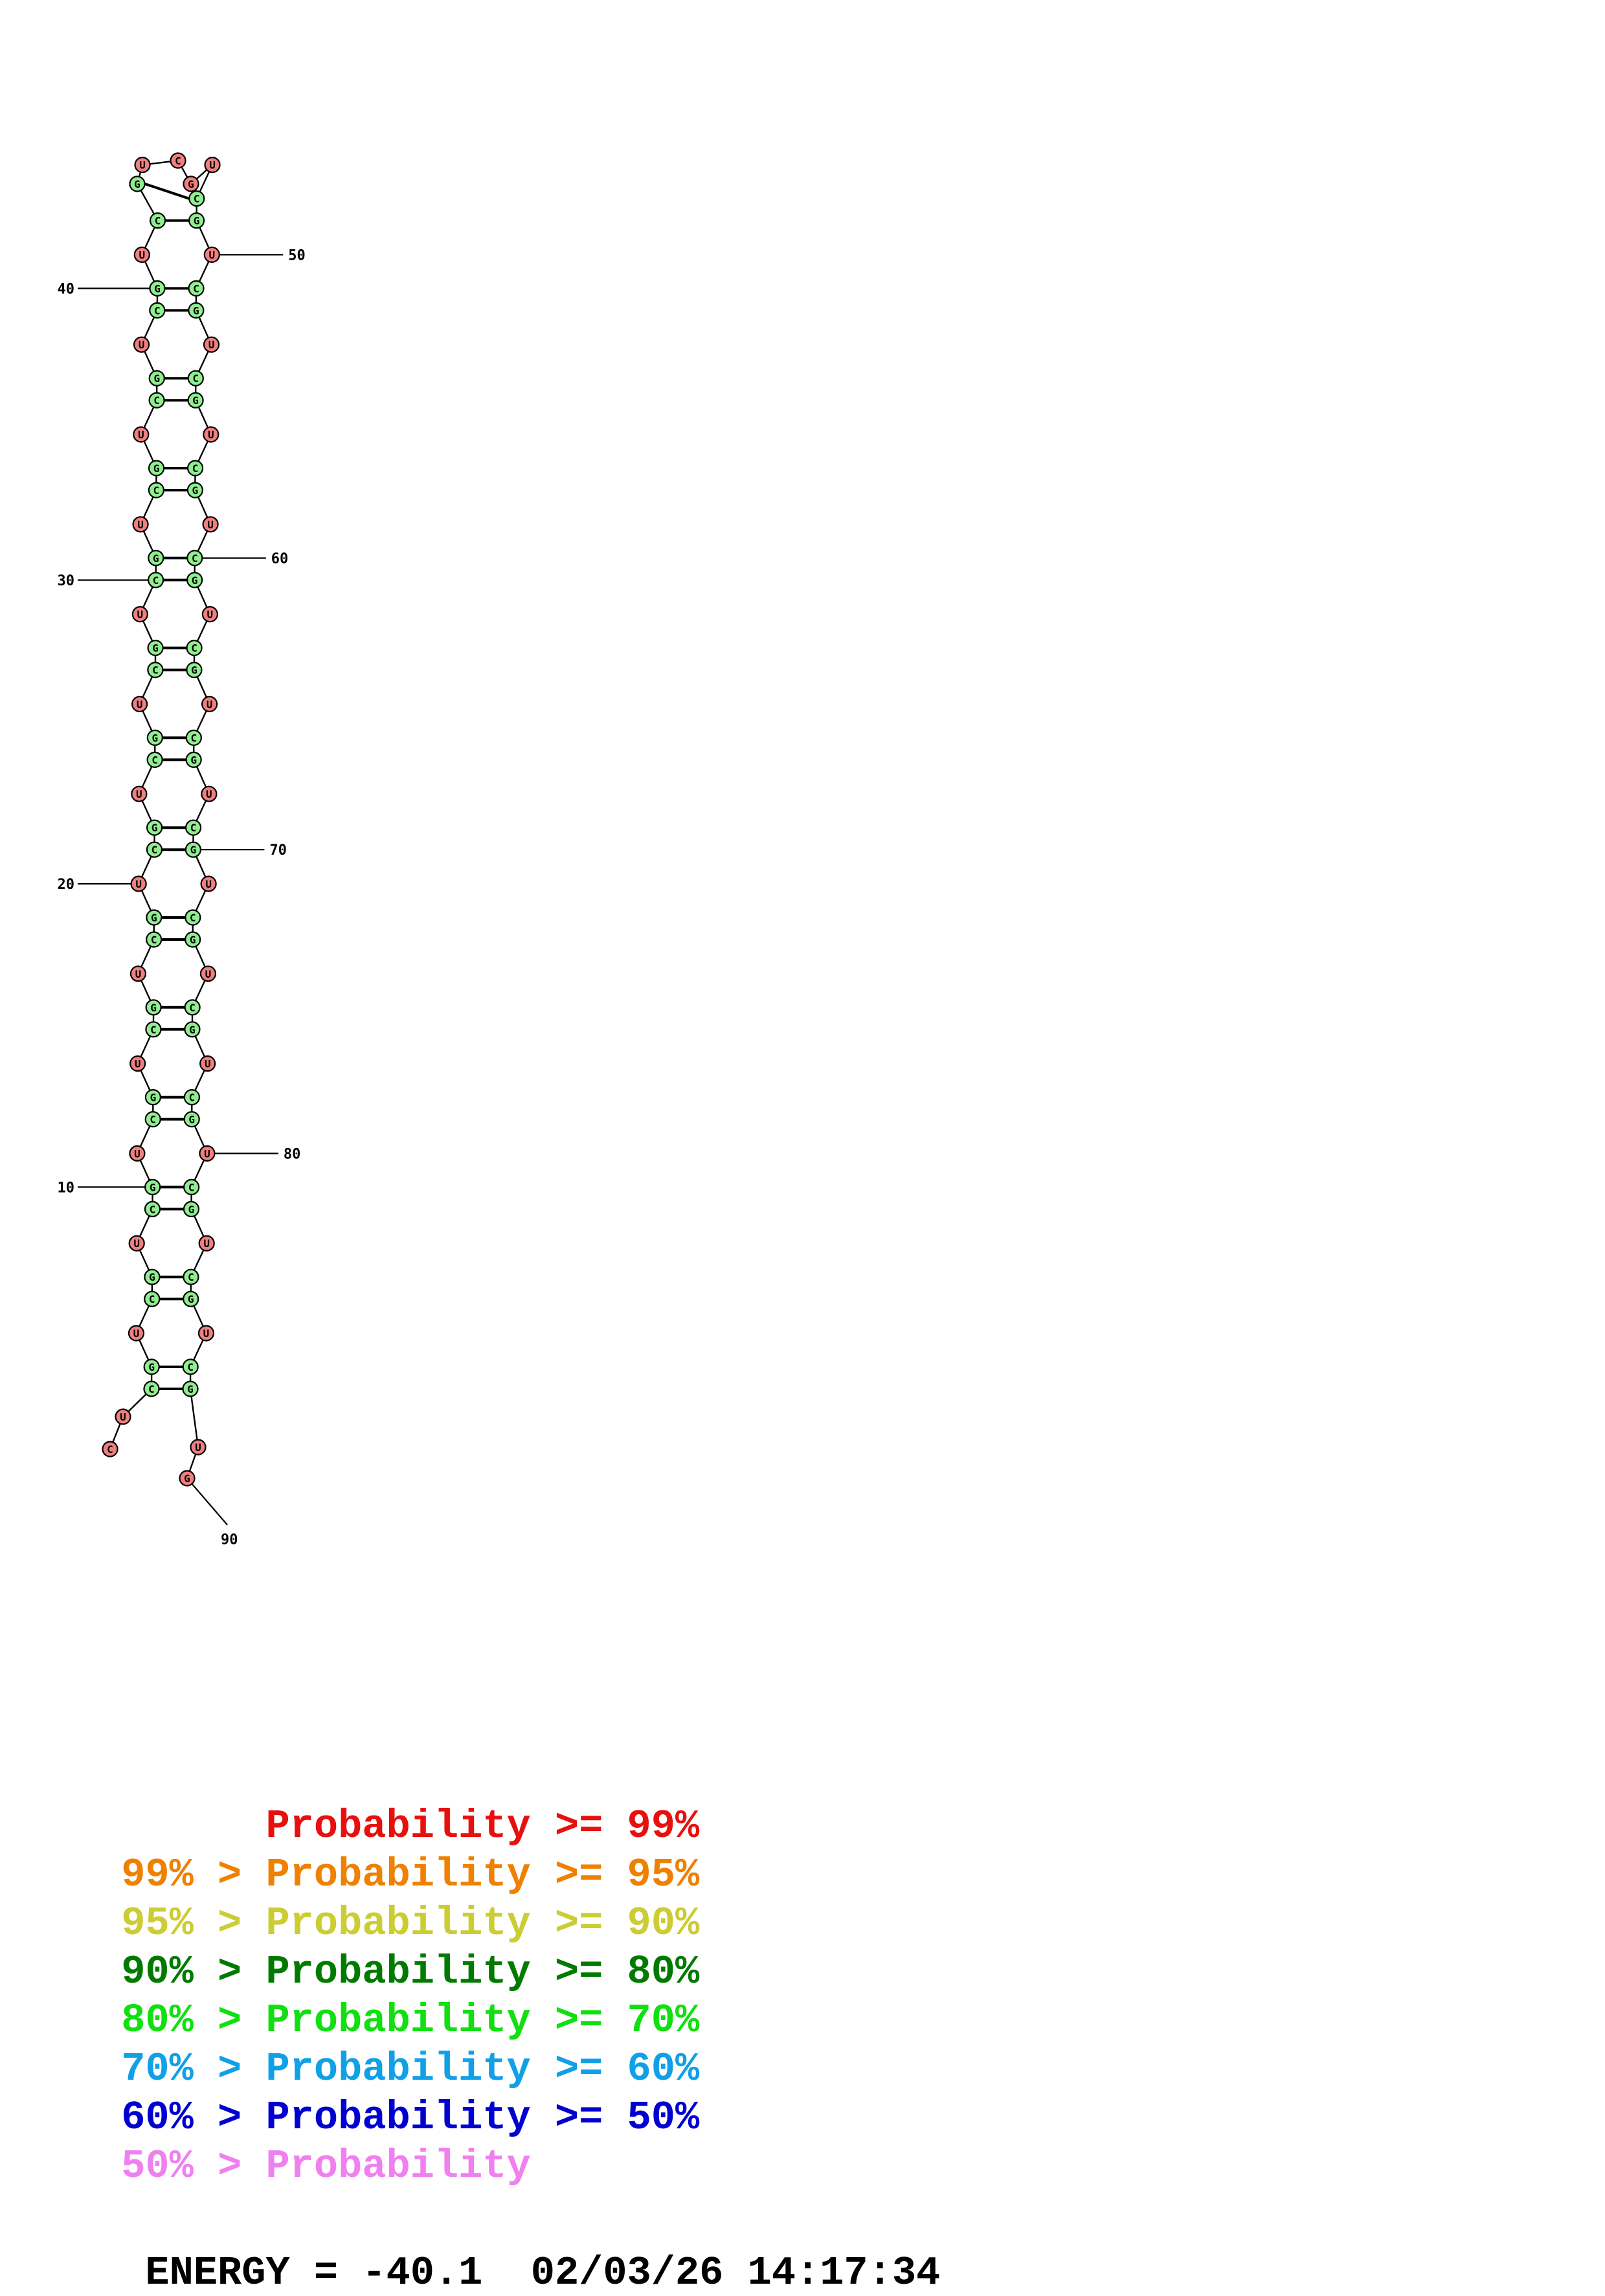  I want to click on legend-prefix: 60% >, so click(181, 2118).